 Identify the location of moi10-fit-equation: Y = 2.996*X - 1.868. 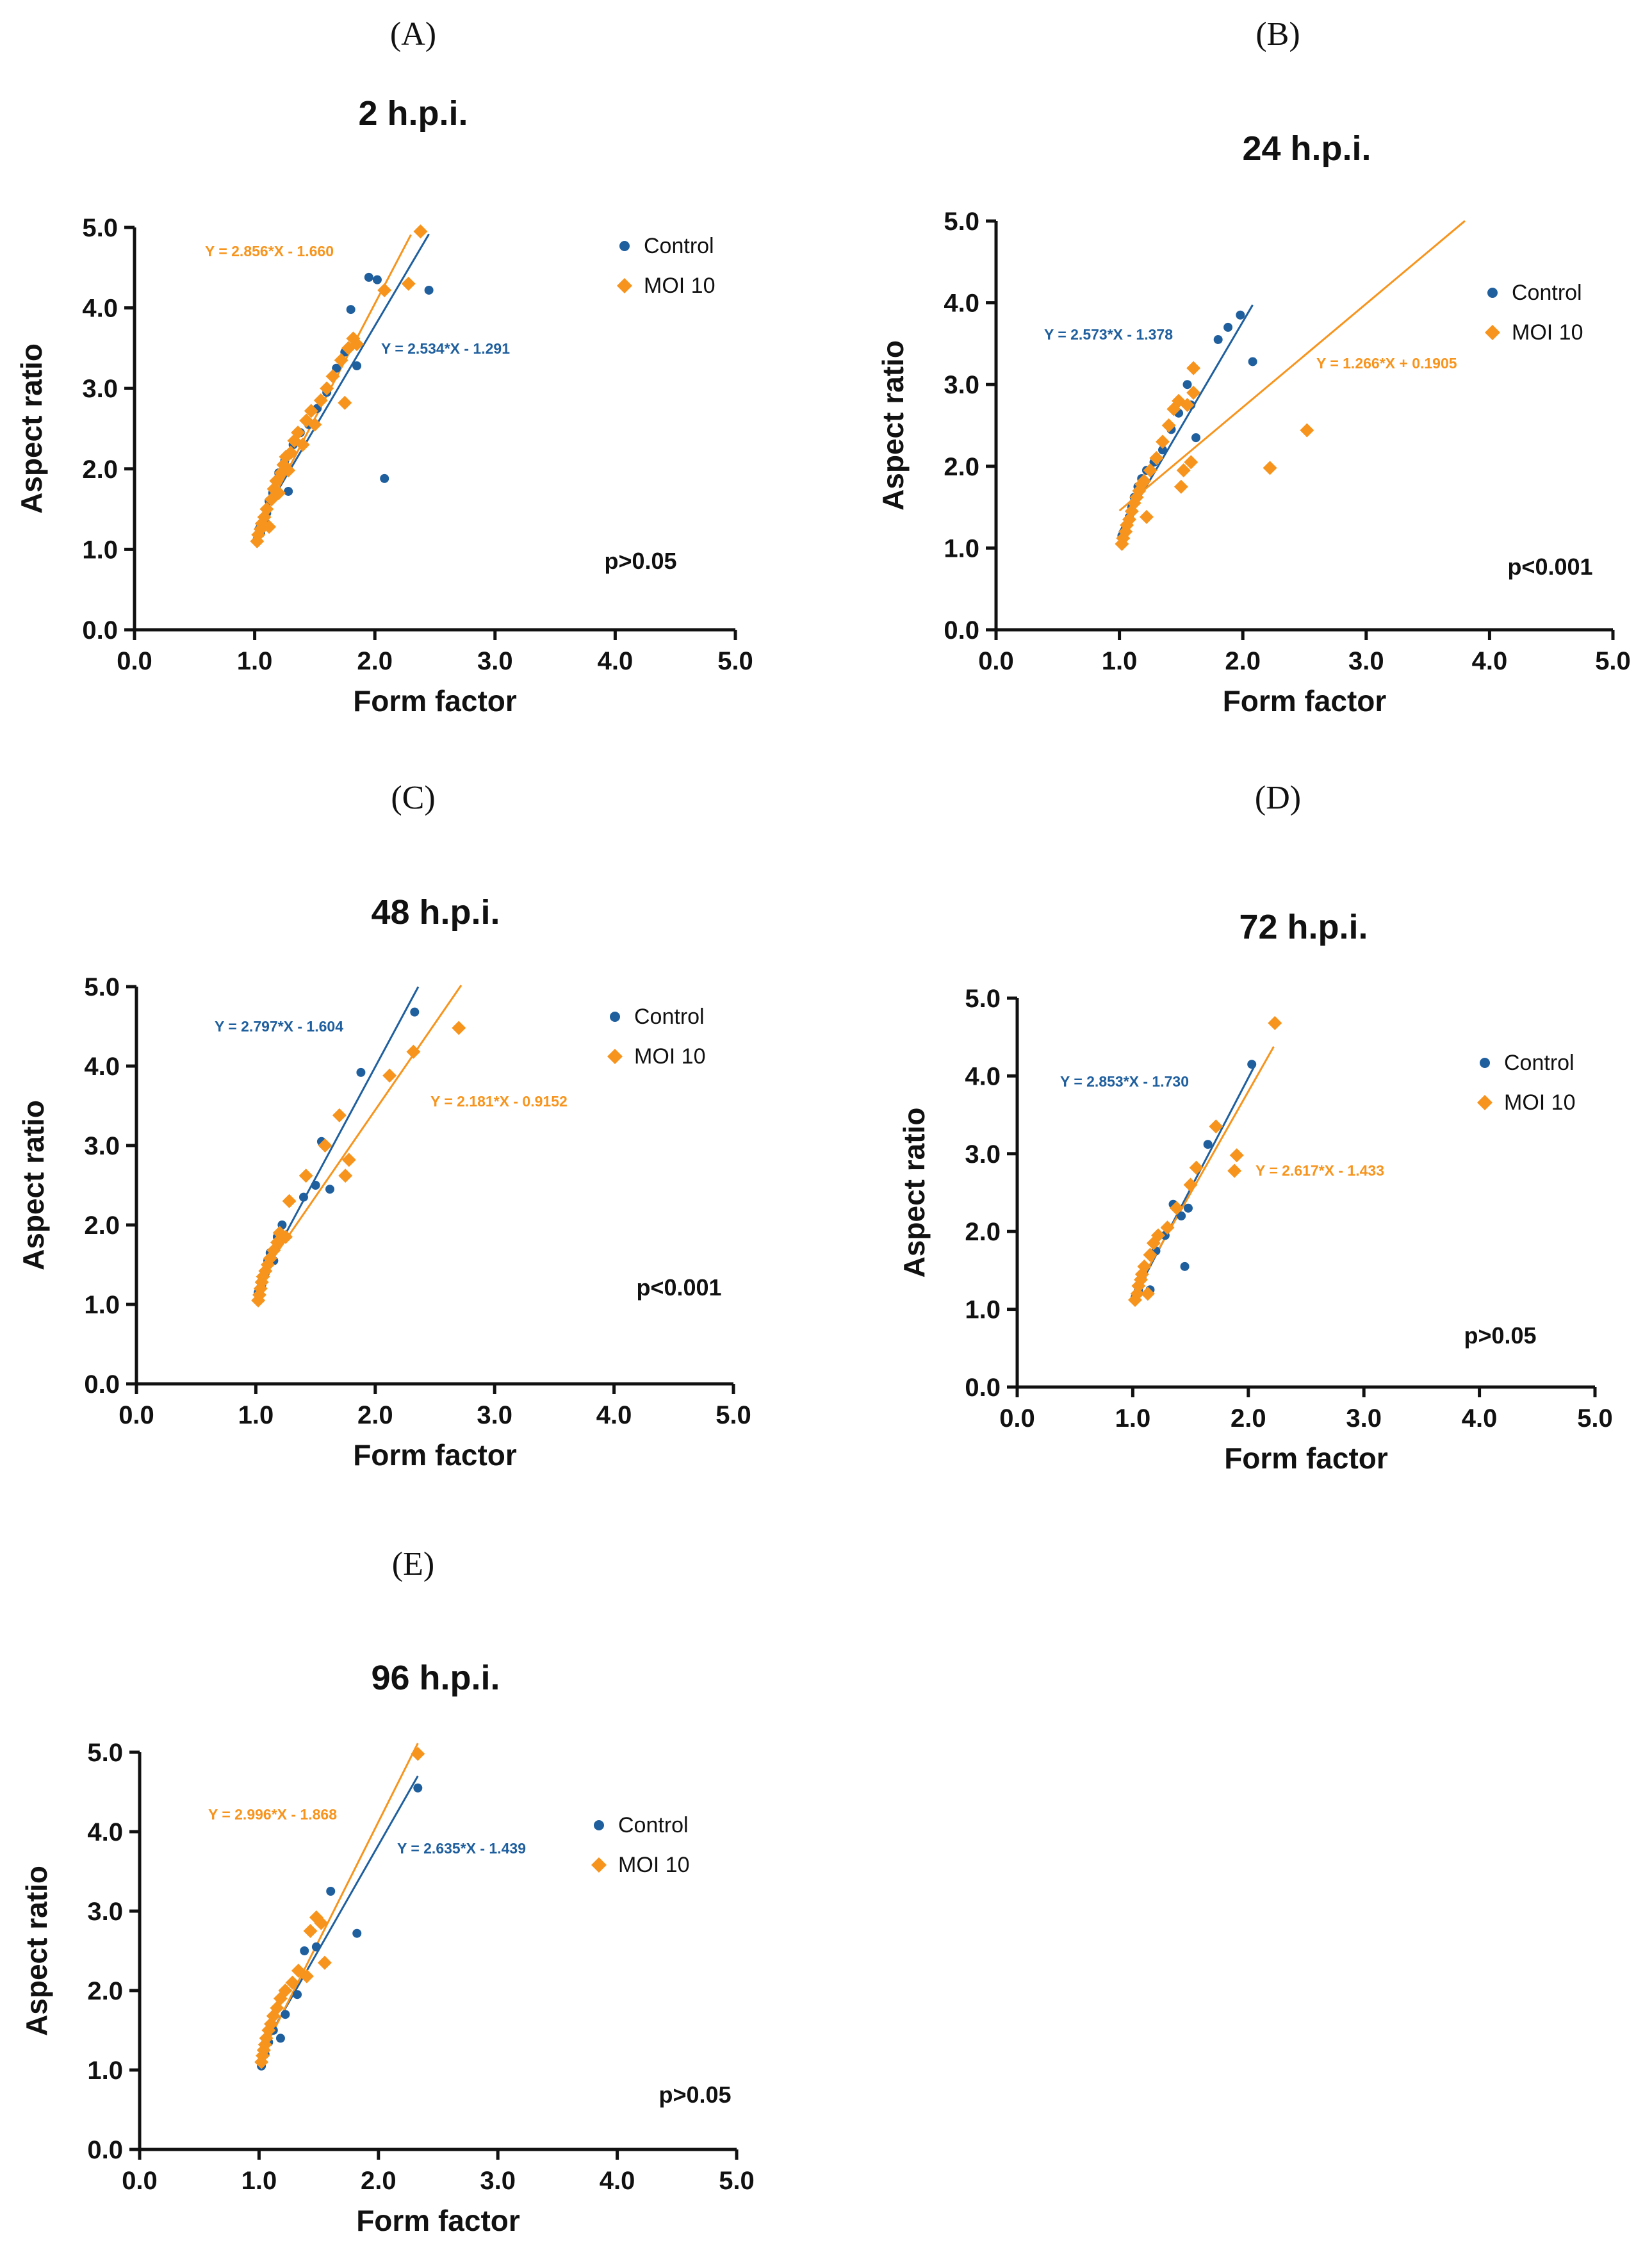
(272, 1814).